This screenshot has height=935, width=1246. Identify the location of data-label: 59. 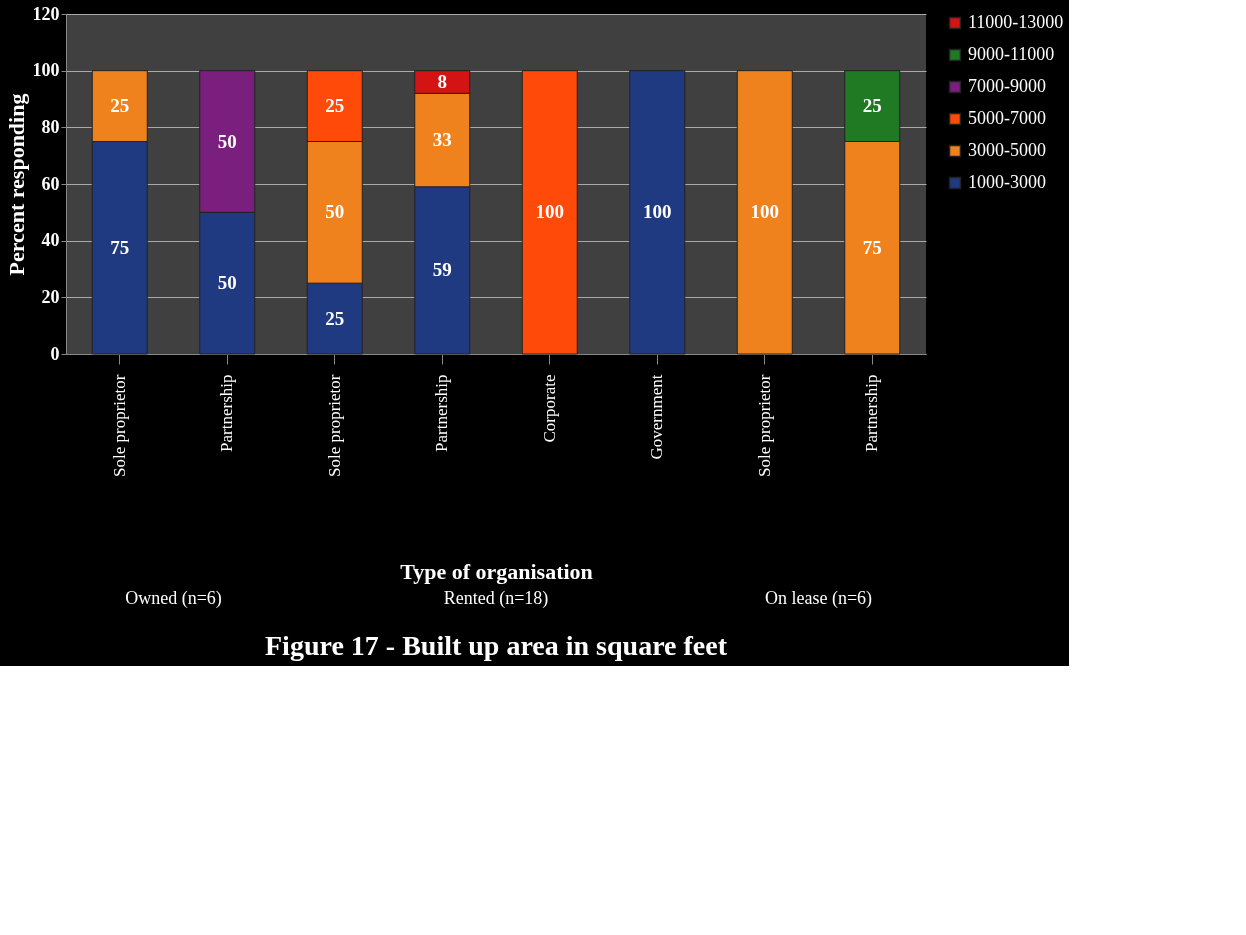
(442, 270).